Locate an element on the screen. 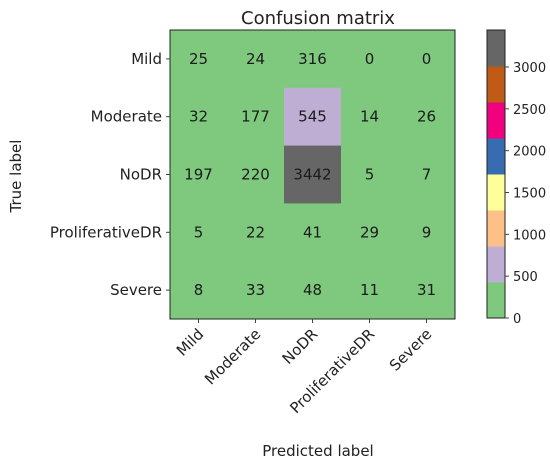 The width and height of the screenshot is (550, 462). cell-value-label: 32 is located at coordinates (198, 117).